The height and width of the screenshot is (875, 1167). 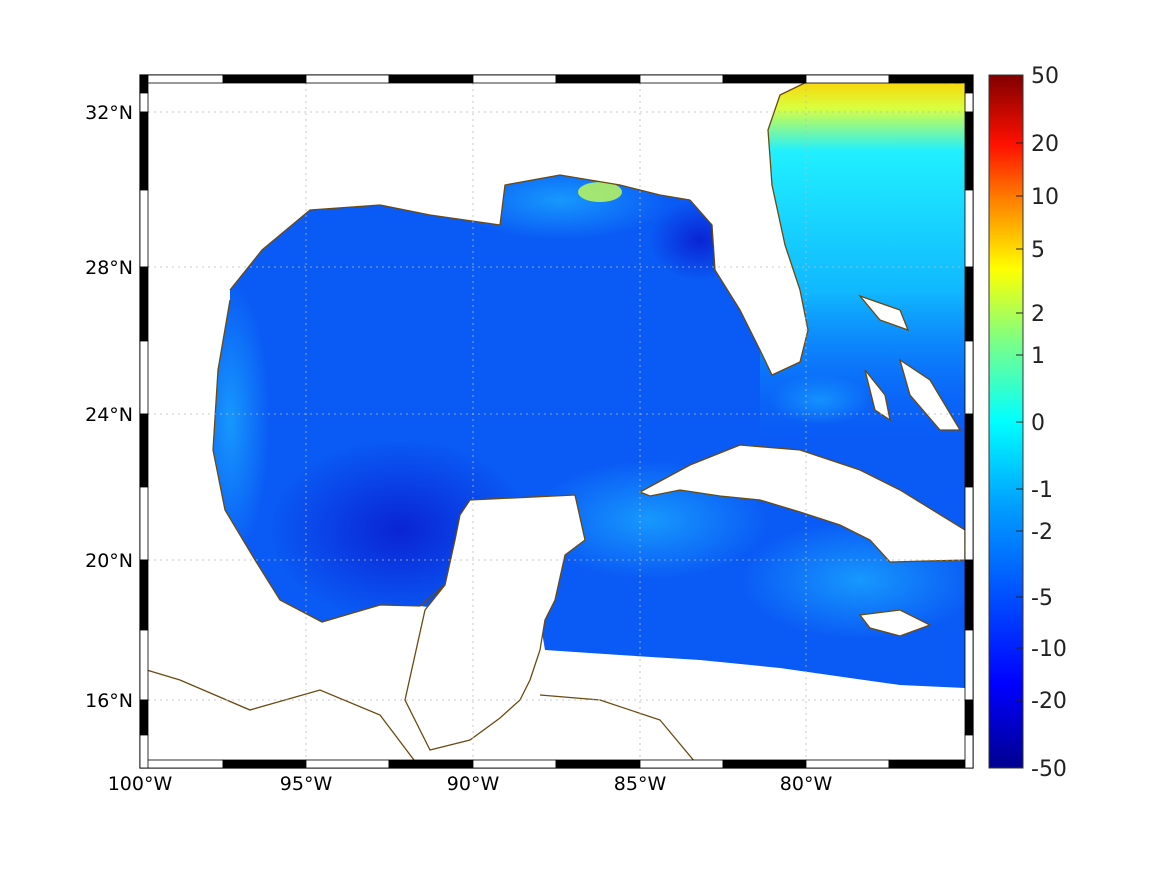 What do you see at coordinates (1038, 356) in the screenshot?
I see `colorbar-tick-label: 1` at bounding box center [1038, 356].